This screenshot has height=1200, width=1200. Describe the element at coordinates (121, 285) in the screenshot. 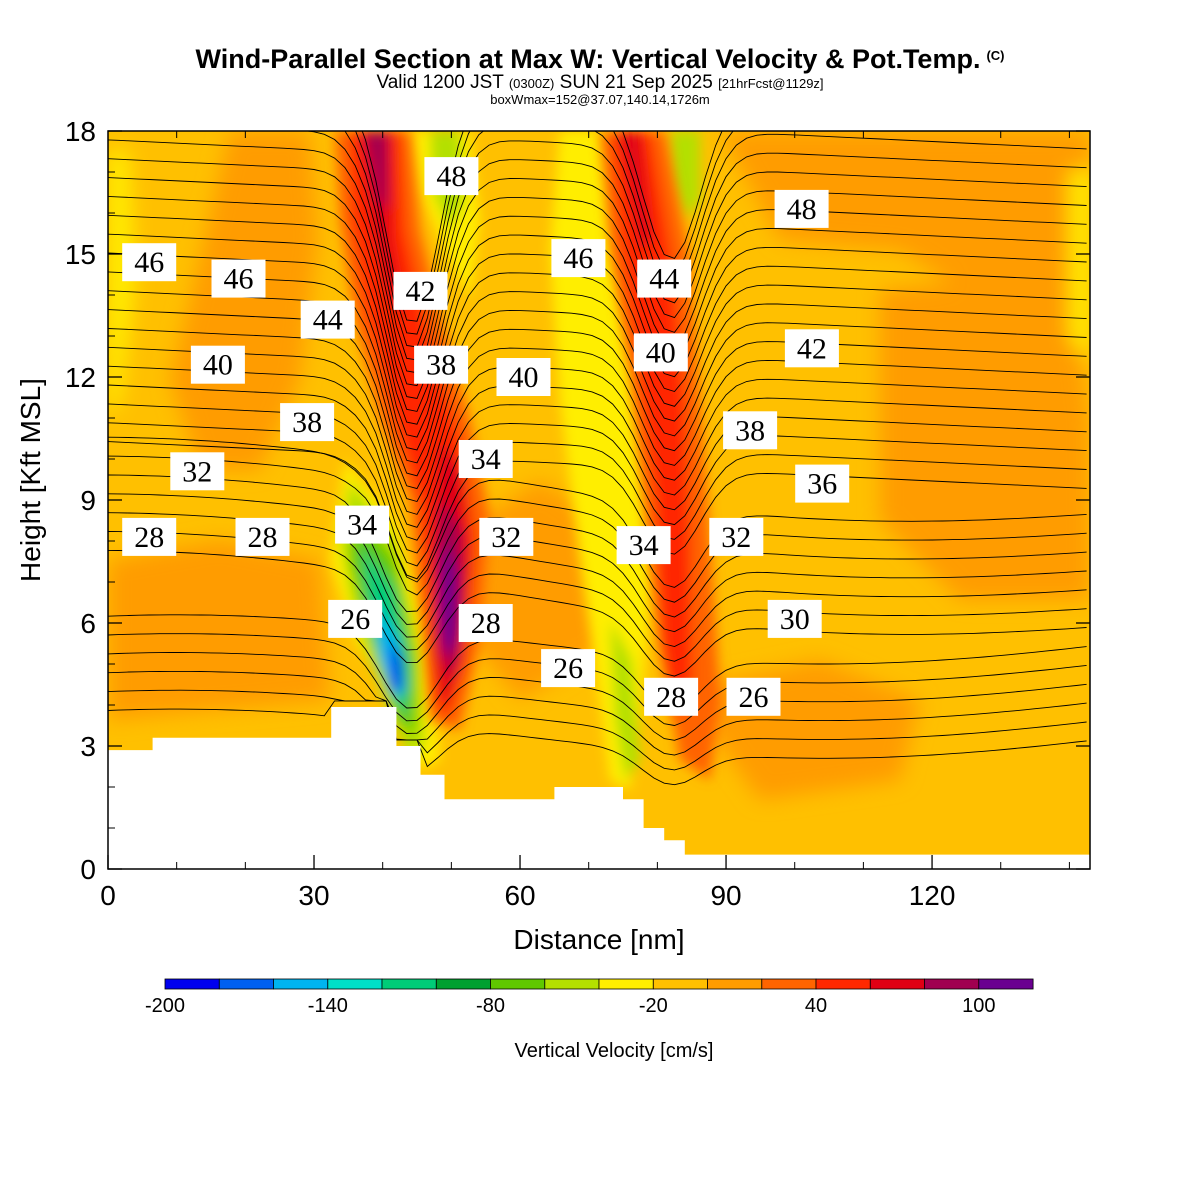

I see `yellow-strip-left` at that location.